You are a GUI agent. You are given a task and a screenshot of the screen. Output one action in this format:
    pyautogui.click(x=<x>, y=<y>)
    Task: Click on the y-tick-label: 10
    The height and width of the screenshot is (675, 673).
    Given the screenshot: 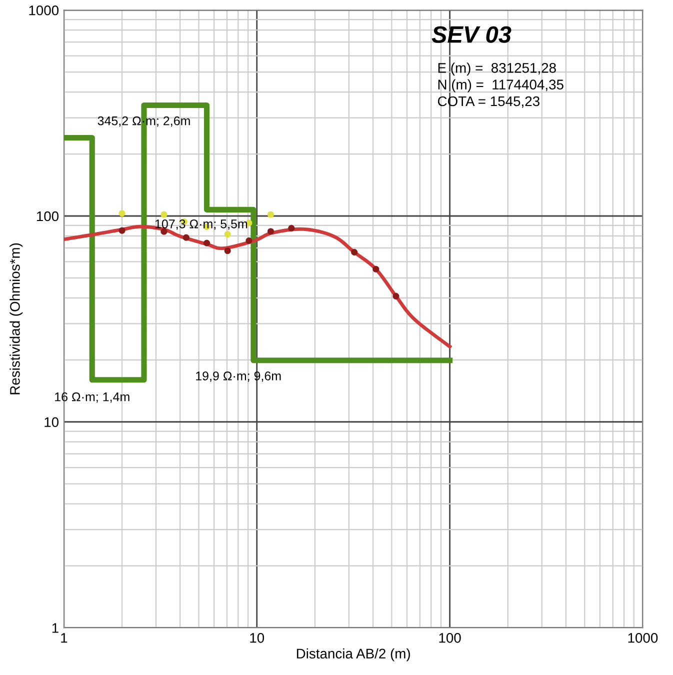 What is the action you would take?
    pyautogui.click(x=51, y=422)
    